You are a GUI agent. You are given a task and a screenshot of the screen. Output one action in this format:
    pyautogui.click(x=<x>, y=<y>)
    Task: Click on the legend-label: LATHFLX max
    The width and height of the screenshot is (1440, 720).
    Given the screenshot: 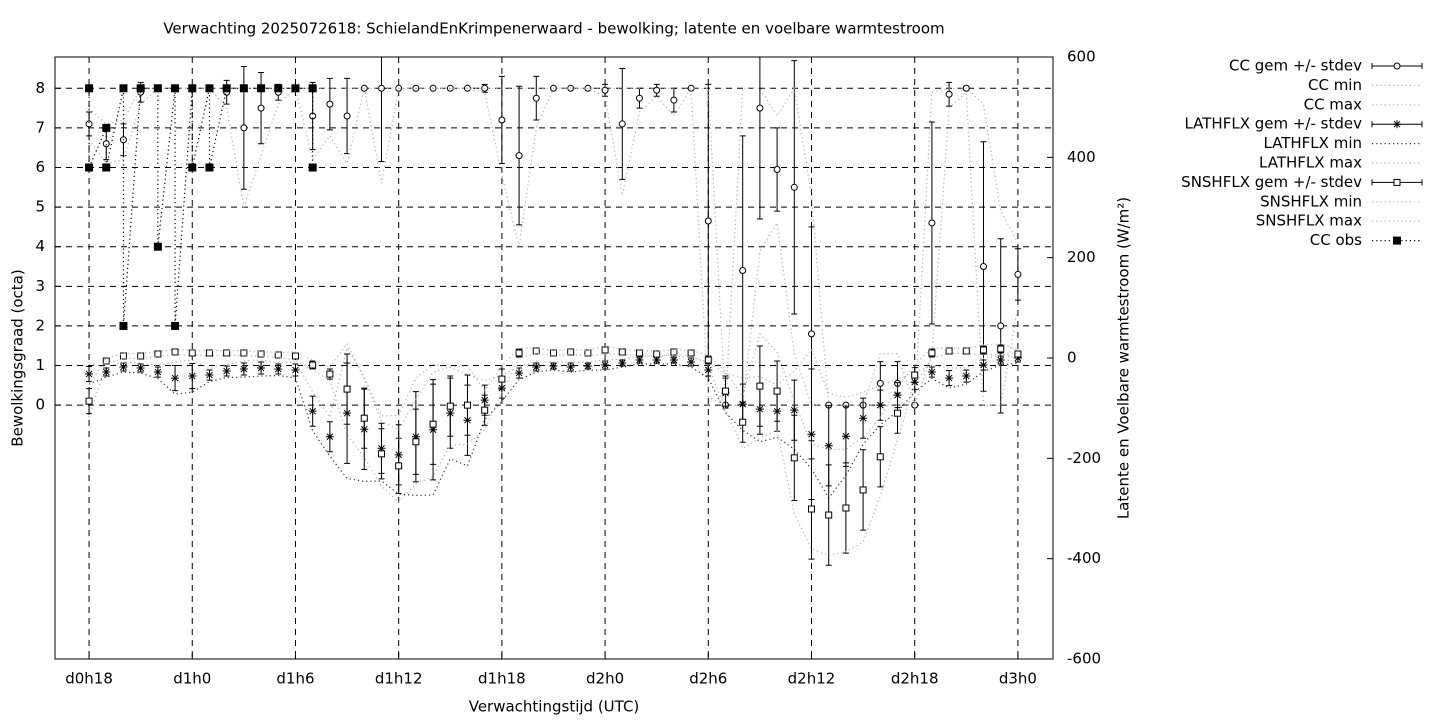 What is the action you would take?
    pyautogui.click(x=1310, y=163)
    